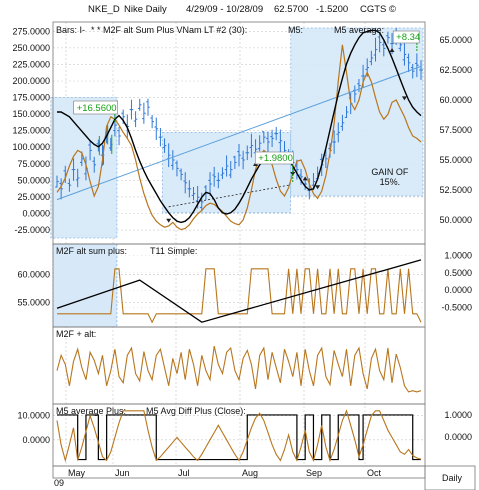 This screenshot has height=490, width=479. What do you see at coordinates (291, 9) in the screenshot?
I see `header-last-price: 62.5700` at bounding box center [291, 9].